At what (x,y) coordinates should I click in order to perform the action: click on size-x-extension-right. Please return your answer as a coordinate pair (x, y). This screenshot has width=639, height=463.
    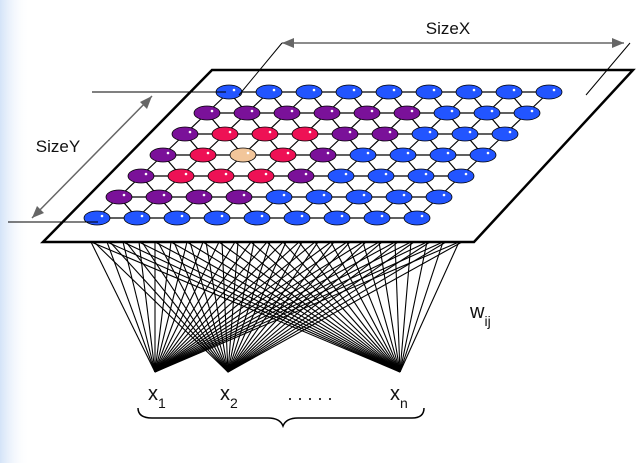
    Looking at the image, I should click on (608, 69).